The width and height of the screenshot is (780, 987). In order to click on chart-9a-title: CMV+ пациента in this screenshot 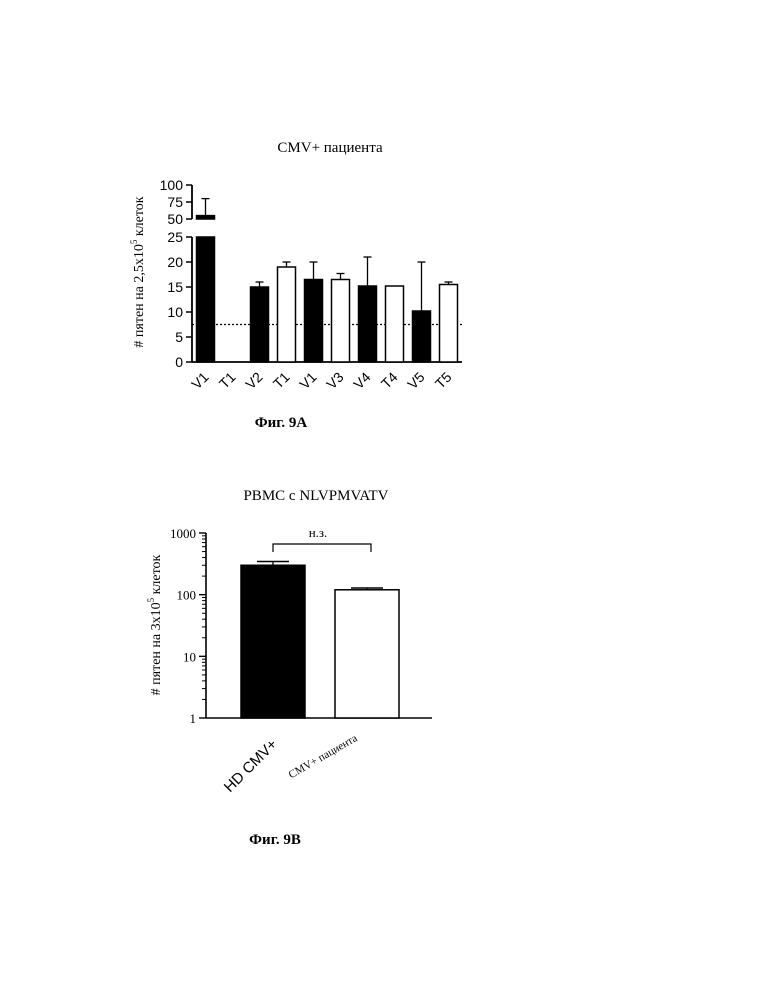, I will do `click(330, 148)`.